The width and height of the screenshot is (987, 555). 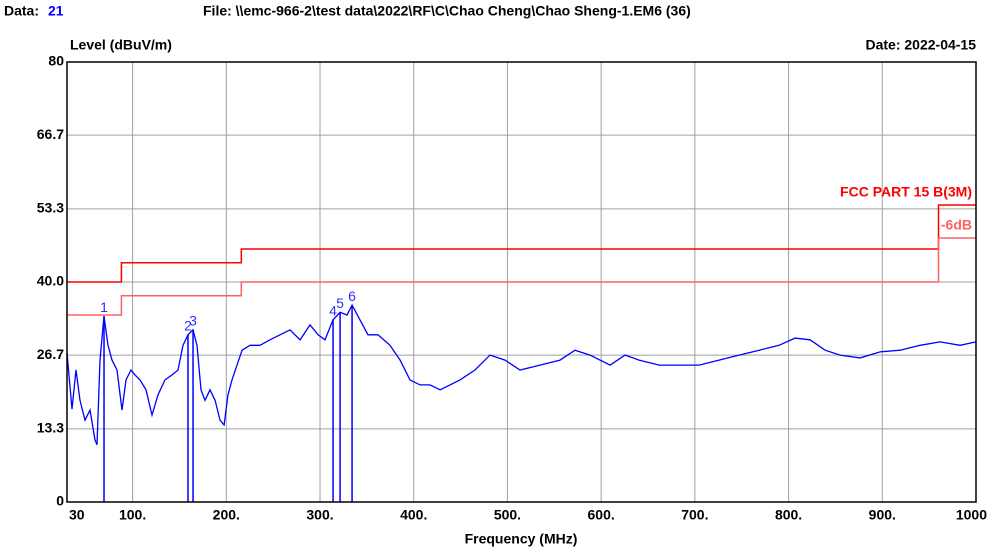 I want to click on y-tick-label: 53.3, so click(x=50, y=208).